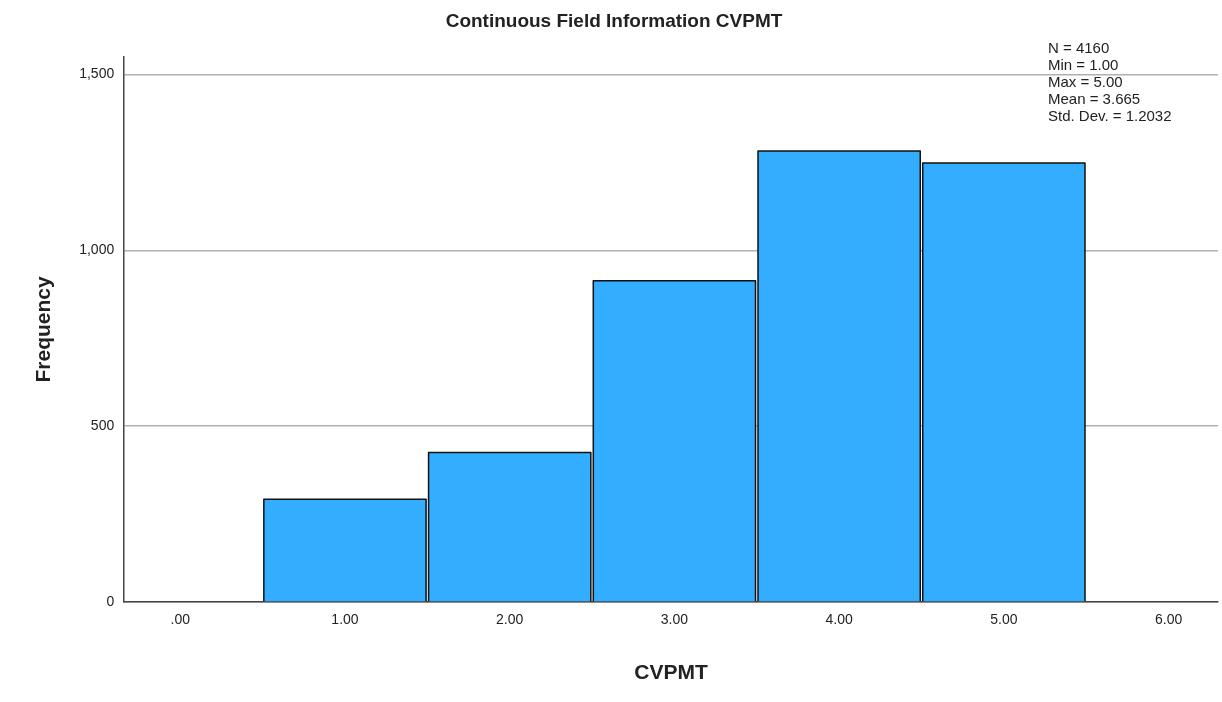 Image resolution: width=1222 pixels, height=702 pixels. What do you see at coordinates (510, 619) in the screenshot?
I see `x-tick-label: 2.00` at bounding box center [510, 619].